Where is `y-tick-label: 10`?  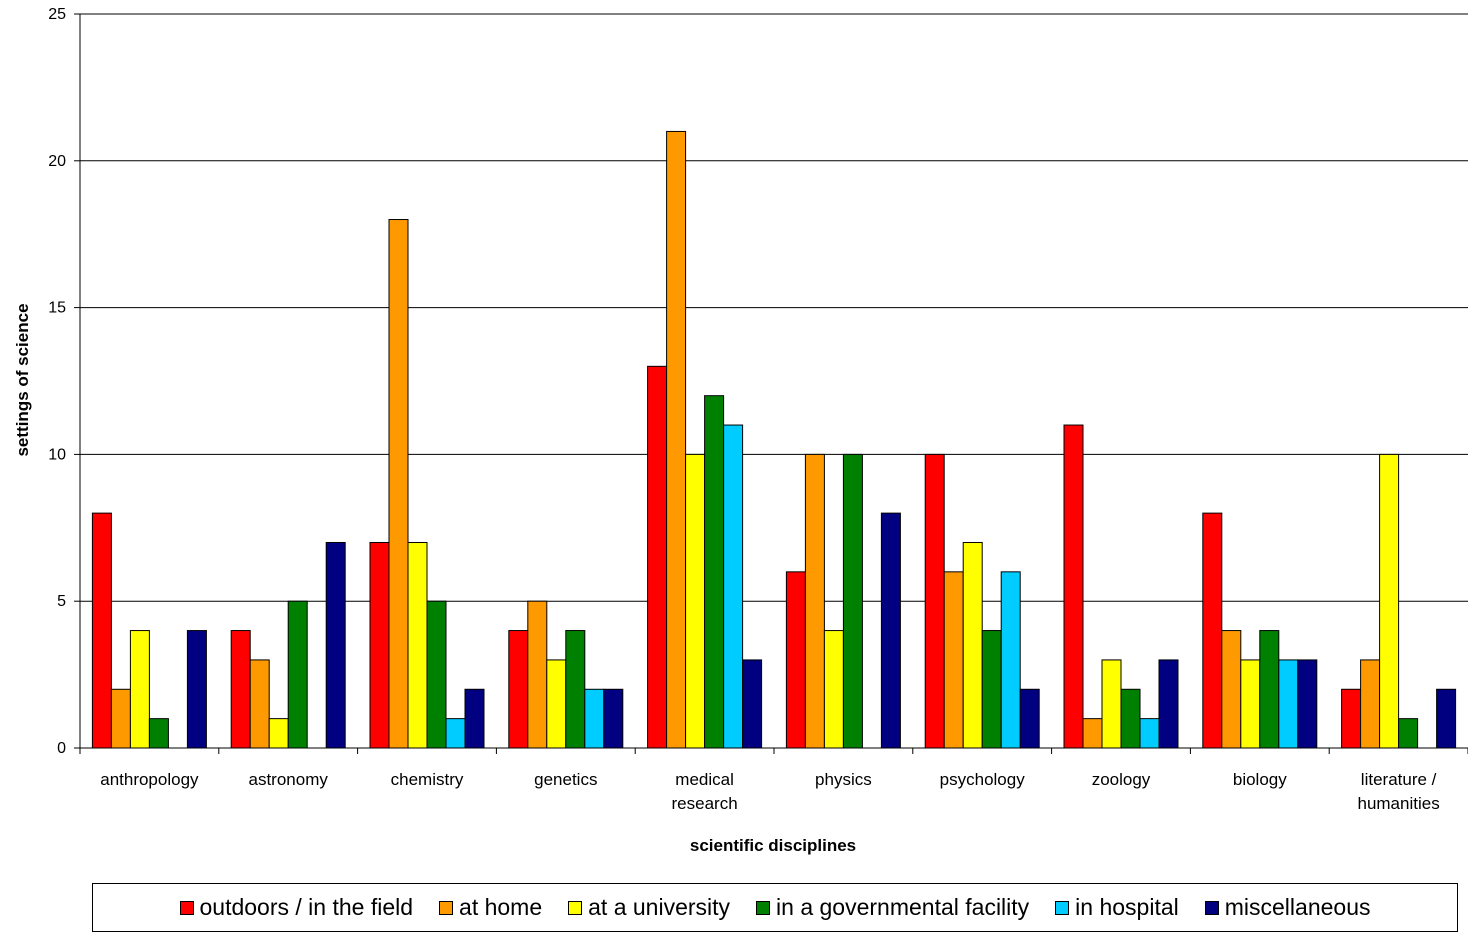 y-tick-label: 10 is located at coordinates (57, 454).